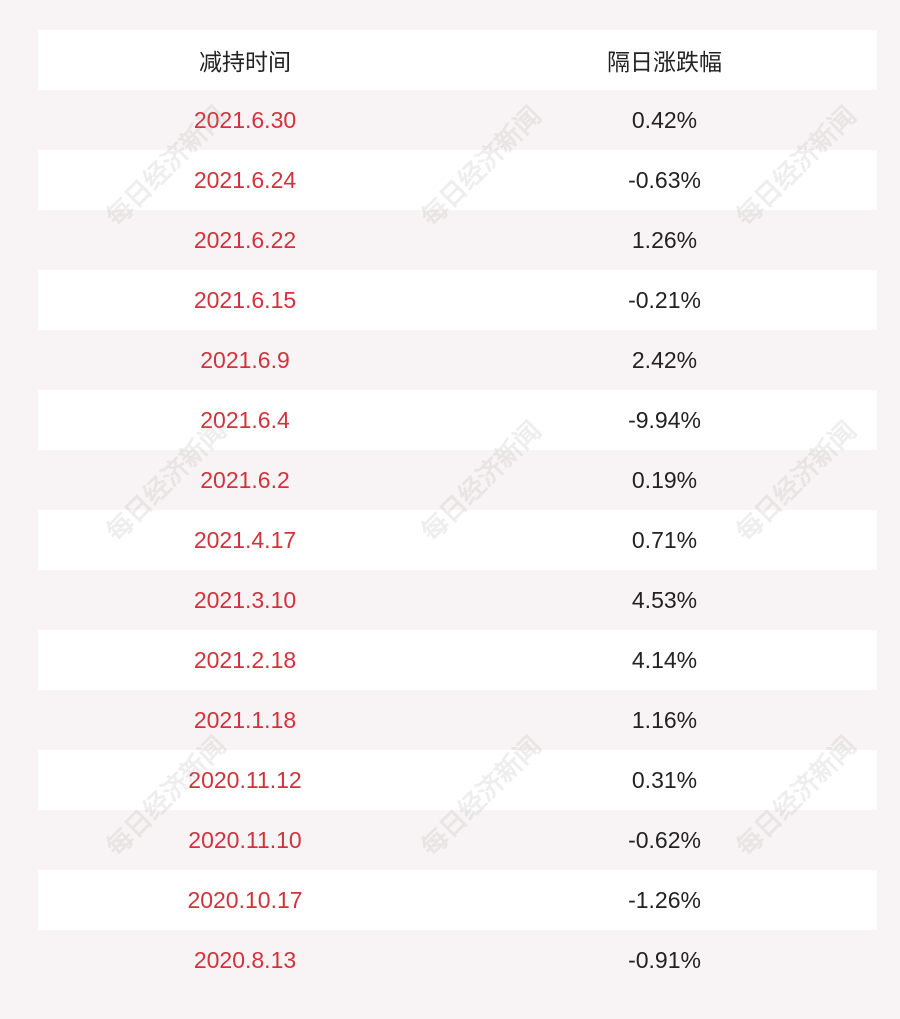  I want to click on table-row: 2020.10.17 -1.26%, so click(457, 900).